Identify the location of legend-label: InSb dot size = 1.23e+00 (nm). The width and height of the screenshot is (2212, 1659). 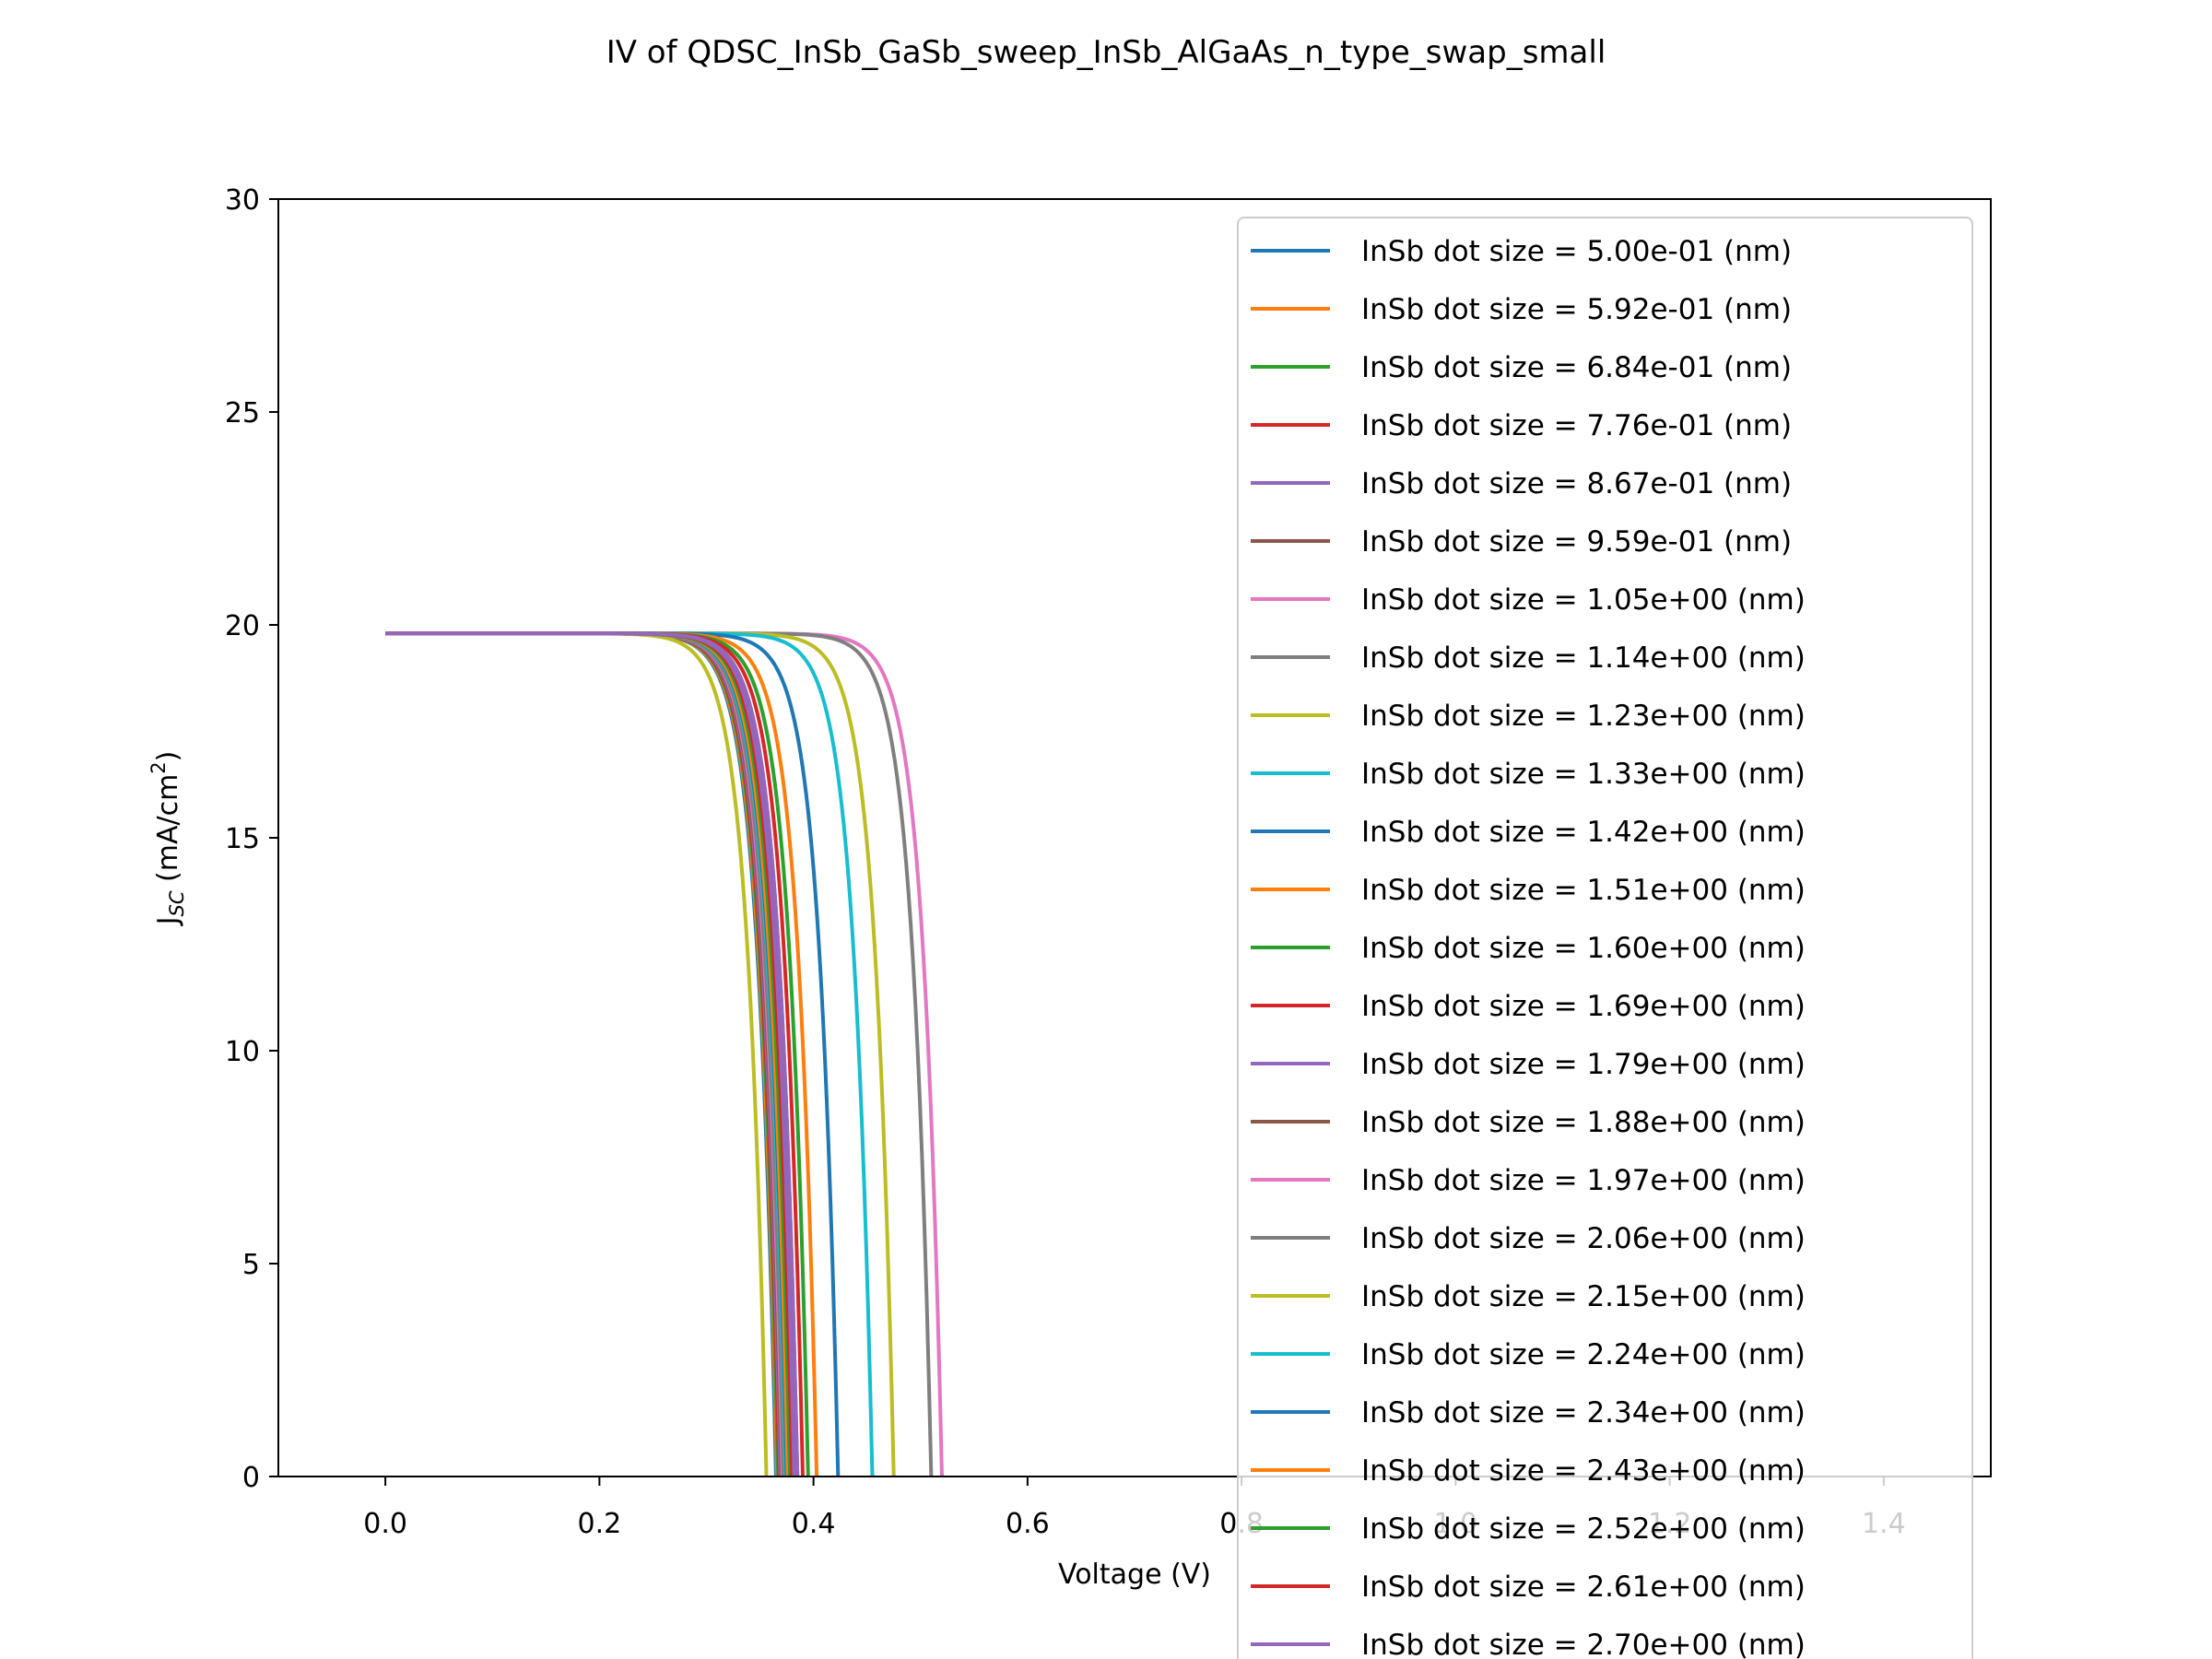
(1583, 716).